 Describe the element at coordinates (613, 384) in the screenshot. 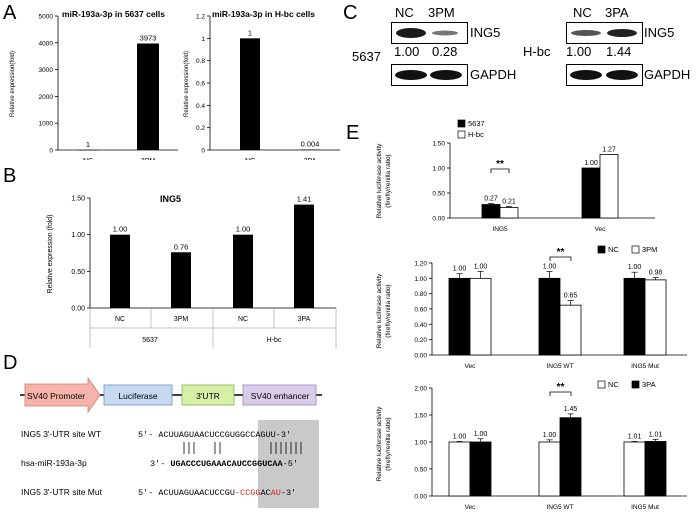

I see `e3-legend-label-0: NC` at that location.